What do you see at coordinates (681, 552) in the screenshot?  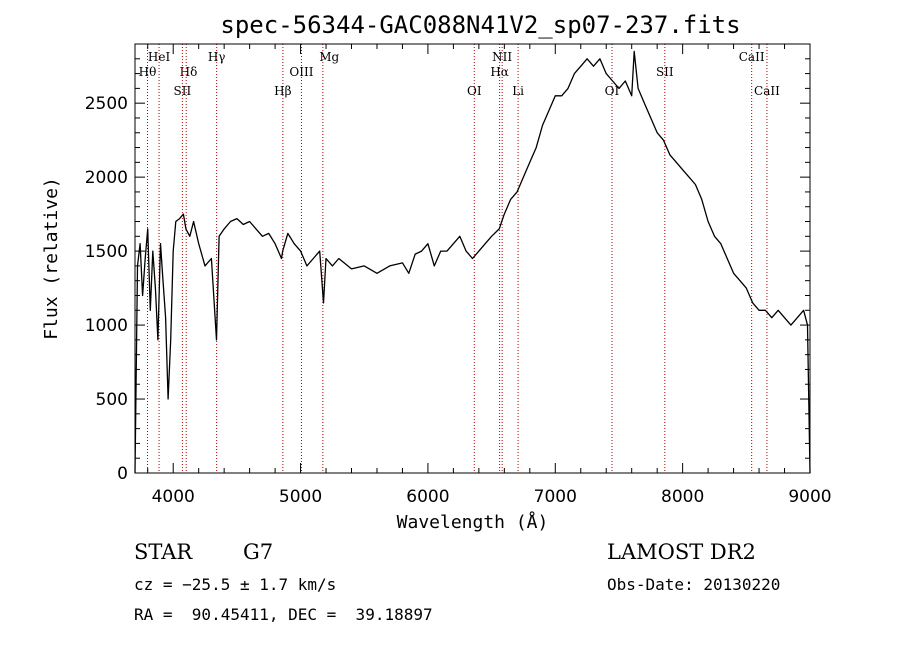 I see `survey-name: LAMOST DR2` at bounding box center [681, 552].